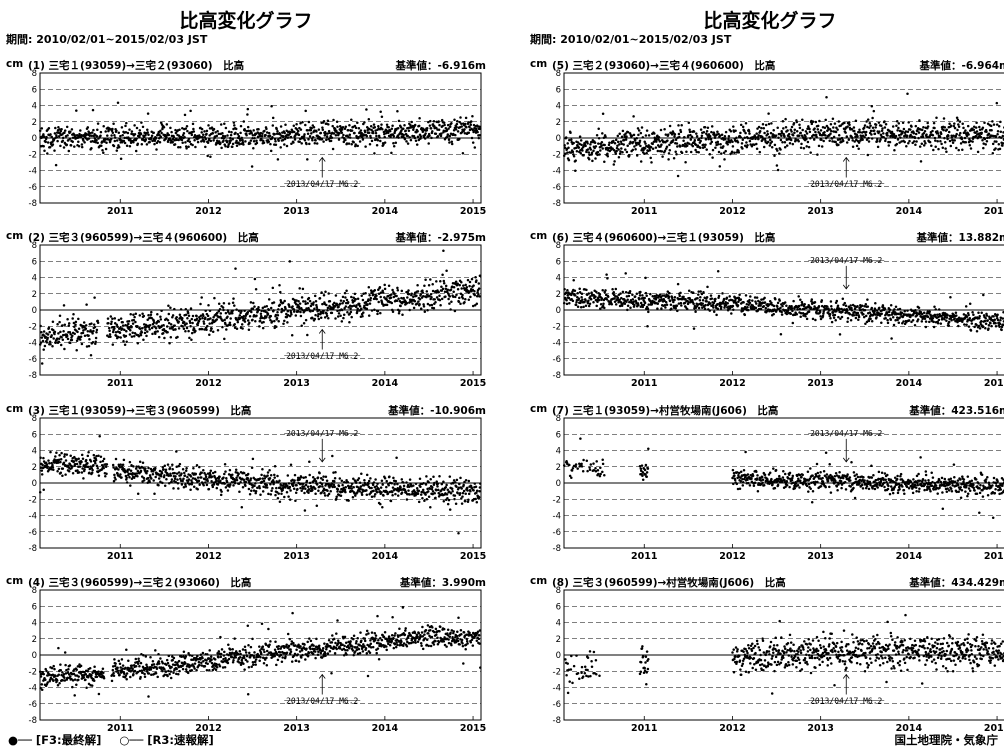 This screenshot has width=1004, height=753. What do you see at coordinates (33, 360) in the screenshot?
I see `y-tick-label: -6` at bounding box center [33, 360].